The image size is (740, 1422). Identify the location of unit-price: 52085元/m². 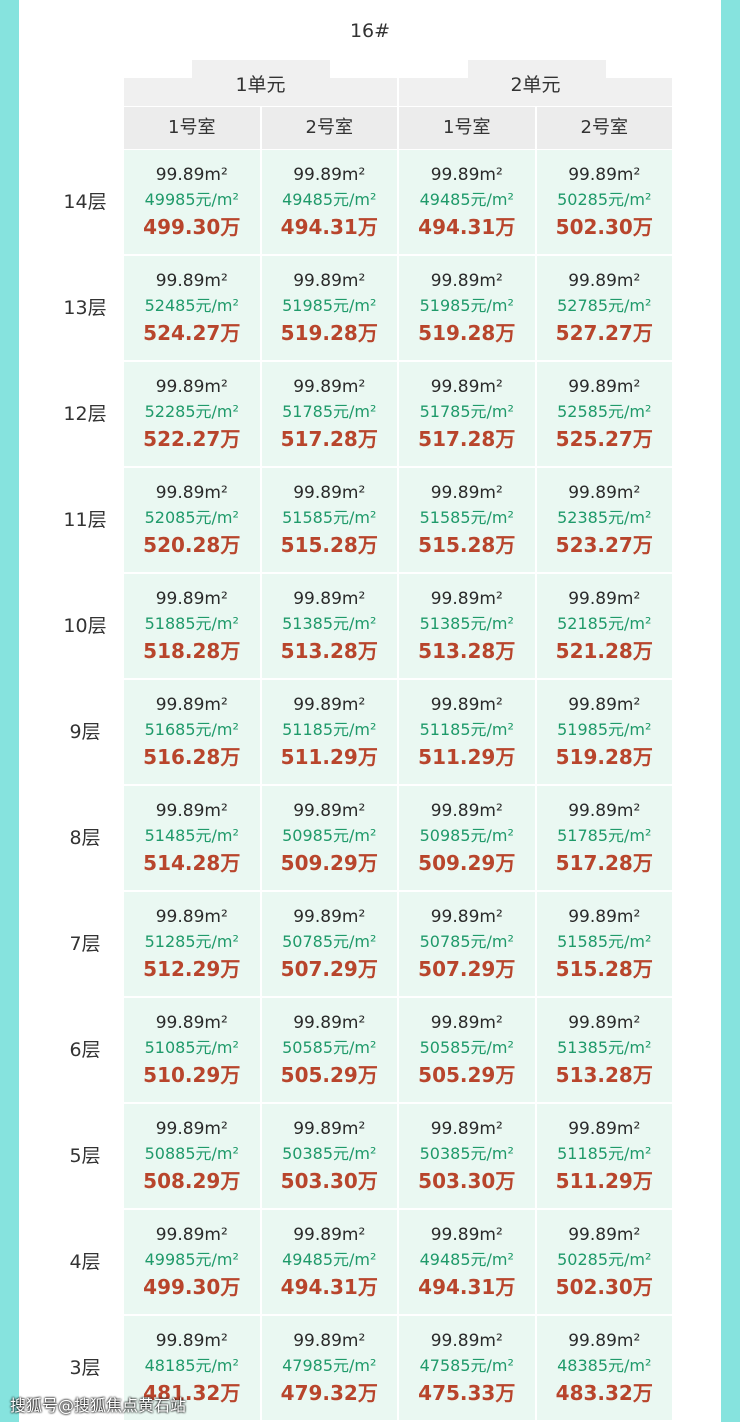
(191, 517).